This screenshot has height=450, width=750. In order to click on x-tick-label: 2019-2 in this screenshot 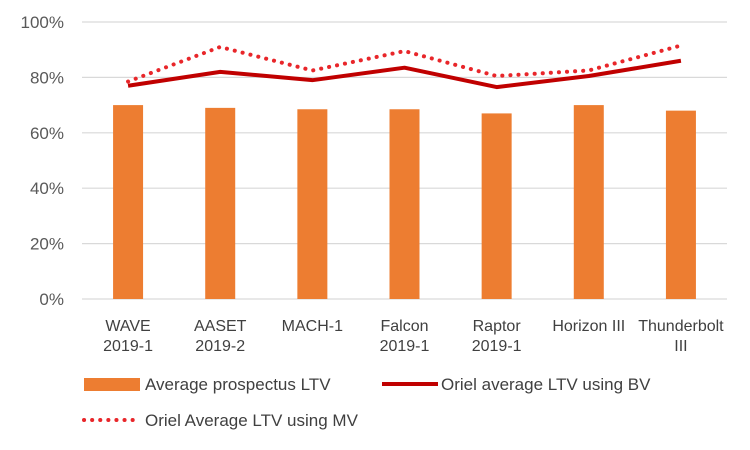, I will do `click(220, 346)`.